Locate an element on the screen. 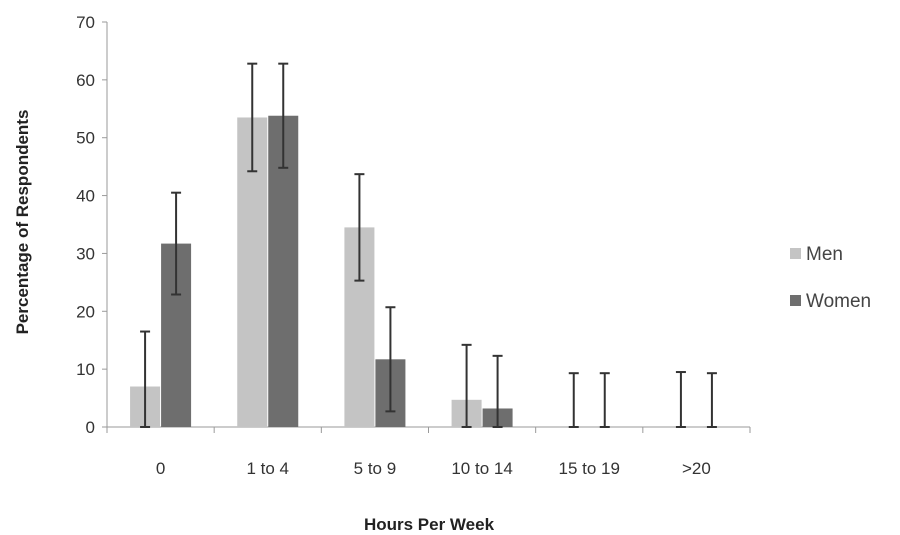 Image resolution: width=900 pixels, height=535 pixels. x-tick-label: 5 to 9 is located at coordinates (375, 468).